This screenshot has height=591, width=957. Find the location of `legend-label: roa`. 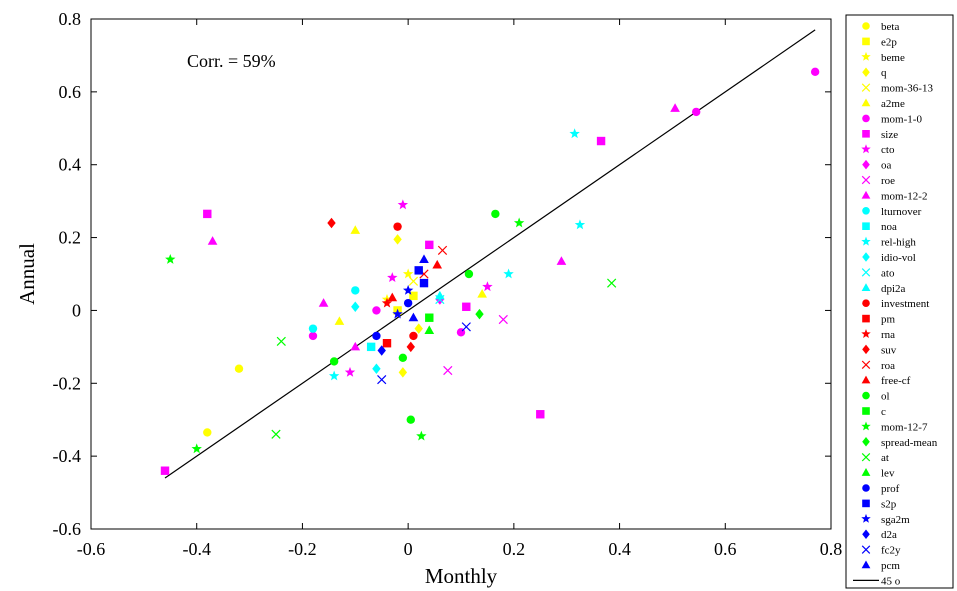

legend-label: roa is located at coordinates (888, 366).